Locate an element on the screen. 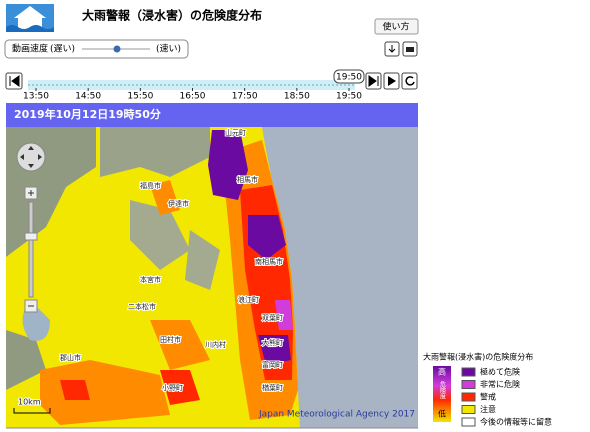 Image resolution: width=590 pixels, height=432 pixels. place: 郡山市 is located at coordinates (70, 357).